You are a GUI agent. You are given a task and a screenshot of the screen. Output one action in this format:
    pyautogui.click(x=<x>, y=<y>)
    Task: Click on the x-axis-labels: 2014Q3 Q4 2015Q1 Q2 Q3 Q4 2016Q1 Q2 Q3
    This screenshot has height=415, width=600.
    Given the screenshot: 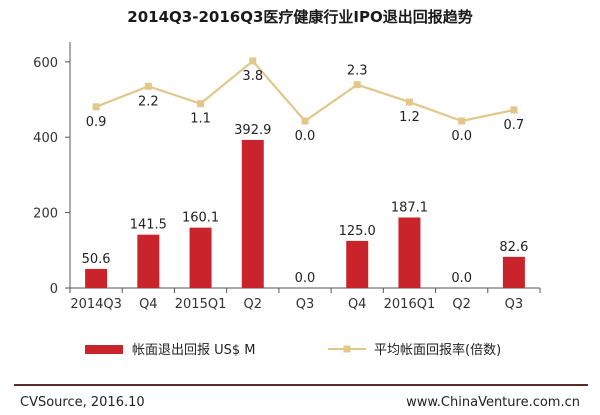 What is the action you would take?
    pyautogui.click(x=296, y=304)
    